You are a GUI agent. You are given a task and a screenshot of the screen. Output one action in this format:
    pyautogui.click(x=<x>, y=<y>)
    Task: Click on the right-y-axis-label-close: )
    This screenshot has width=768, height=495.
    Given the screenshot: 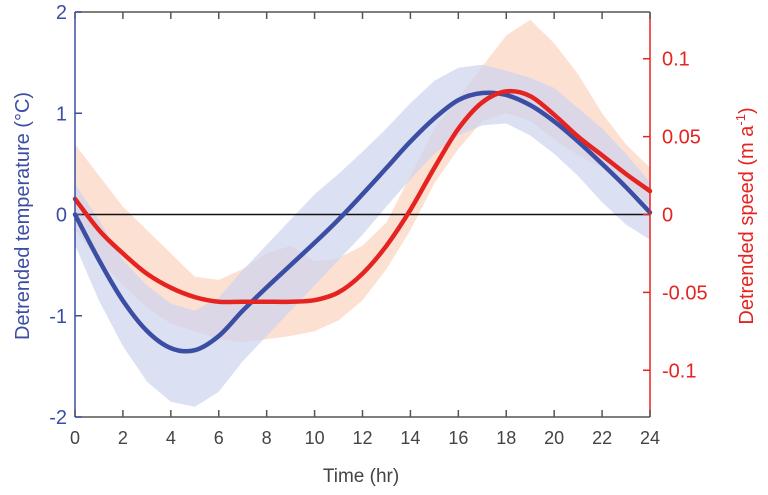 What is the action you would take?
    pyautogui.click(x=747, y=110)
    